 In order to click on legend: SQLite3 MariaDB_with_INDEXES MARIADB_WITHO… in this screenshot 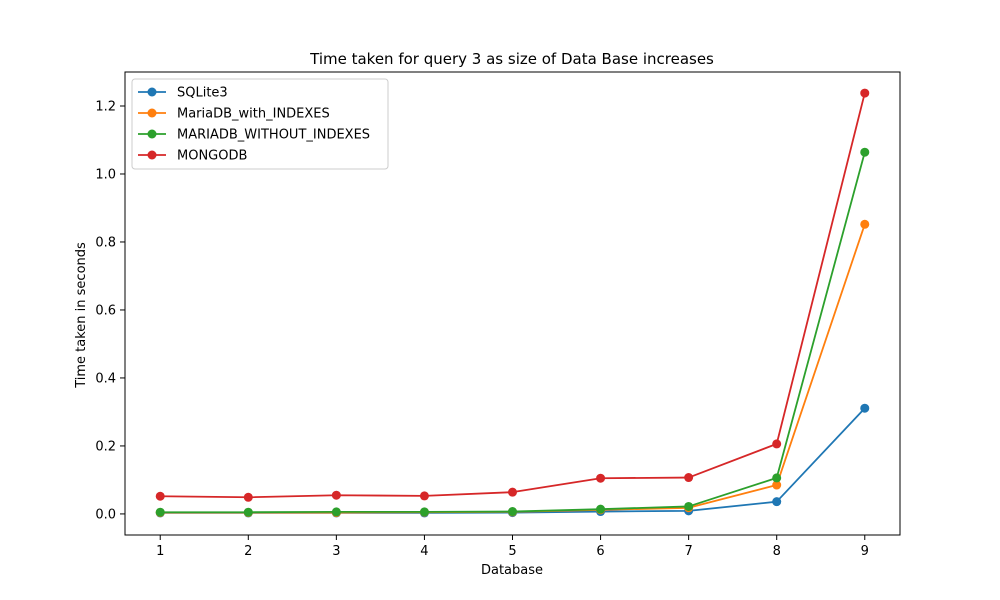, I will do `click(260, 124)`.